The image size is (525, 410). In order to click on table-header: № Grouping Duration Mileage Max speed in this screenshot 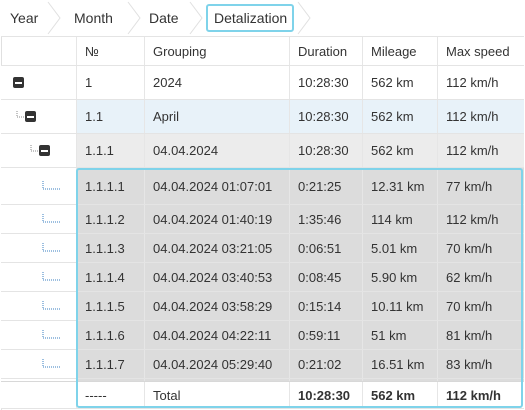, I will do `click(262, 51)`.